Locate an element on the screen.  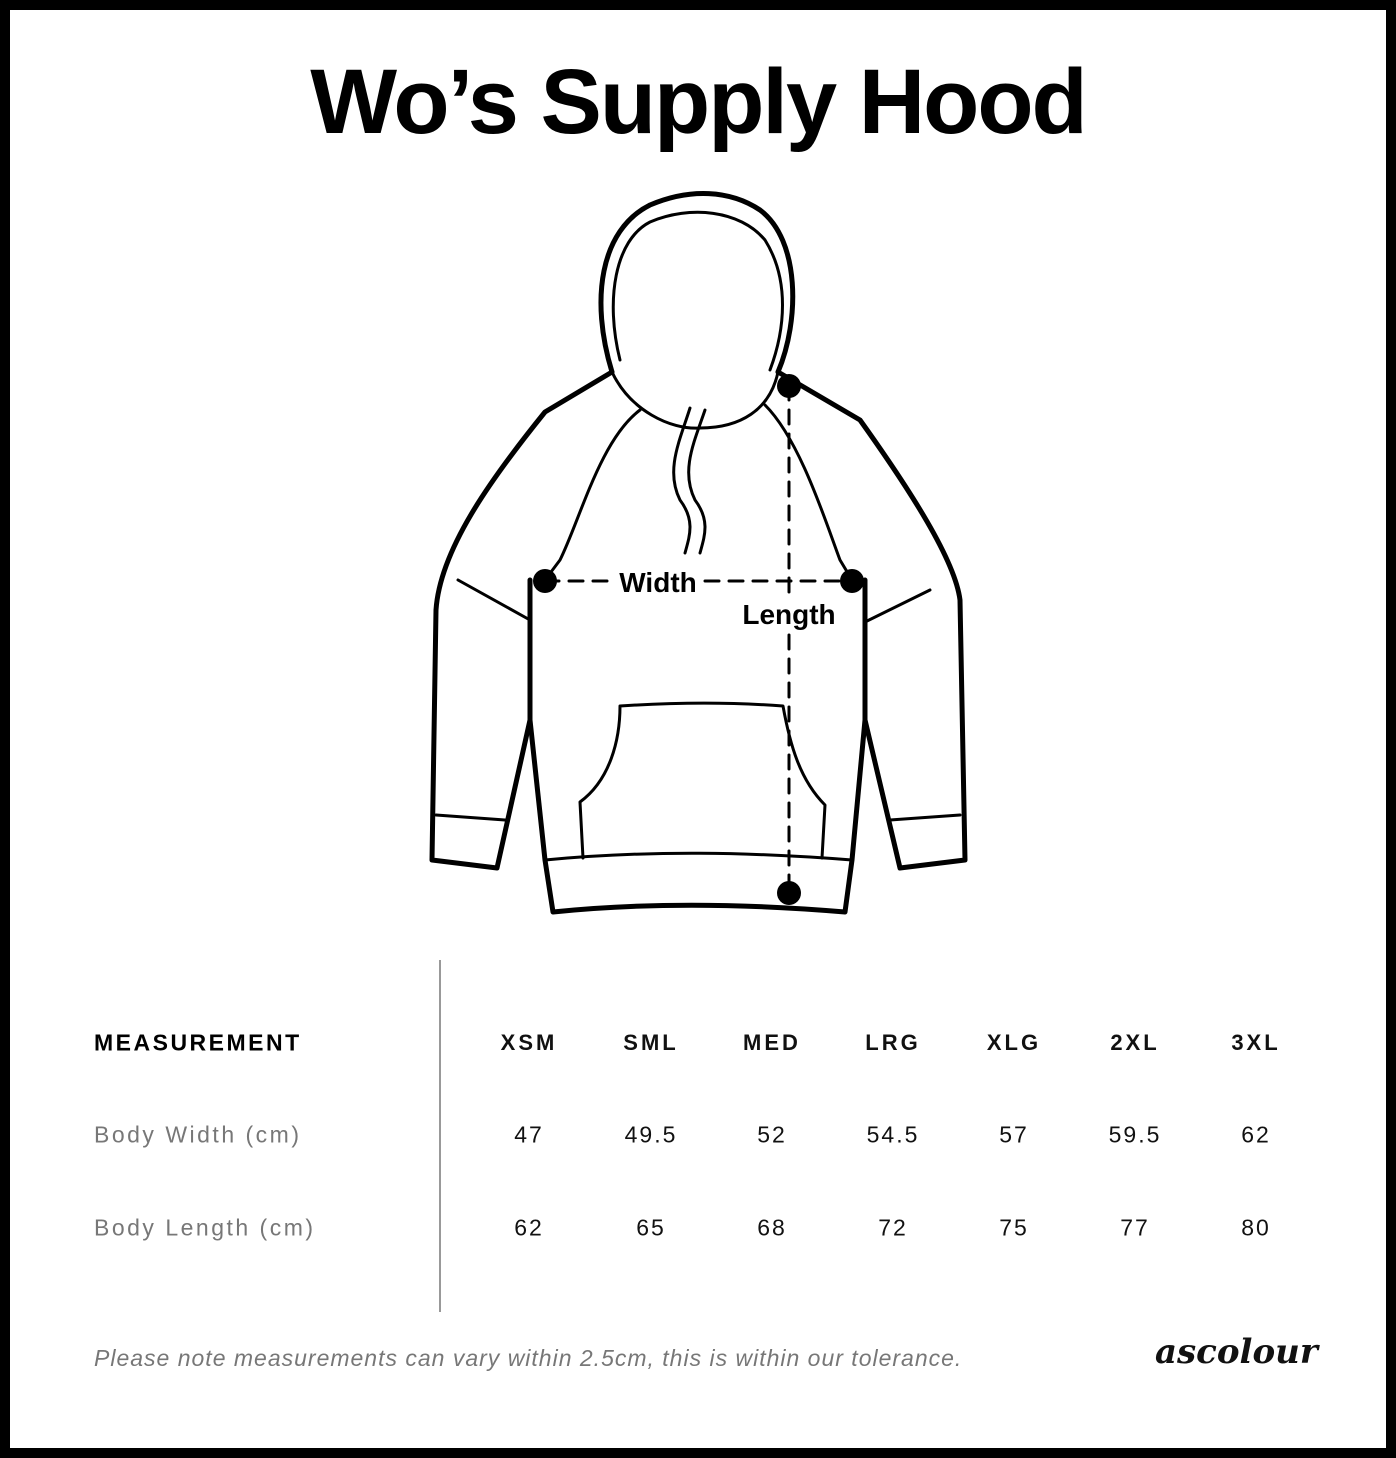
table-cell: 52 is located at coordinates (772, 1134).